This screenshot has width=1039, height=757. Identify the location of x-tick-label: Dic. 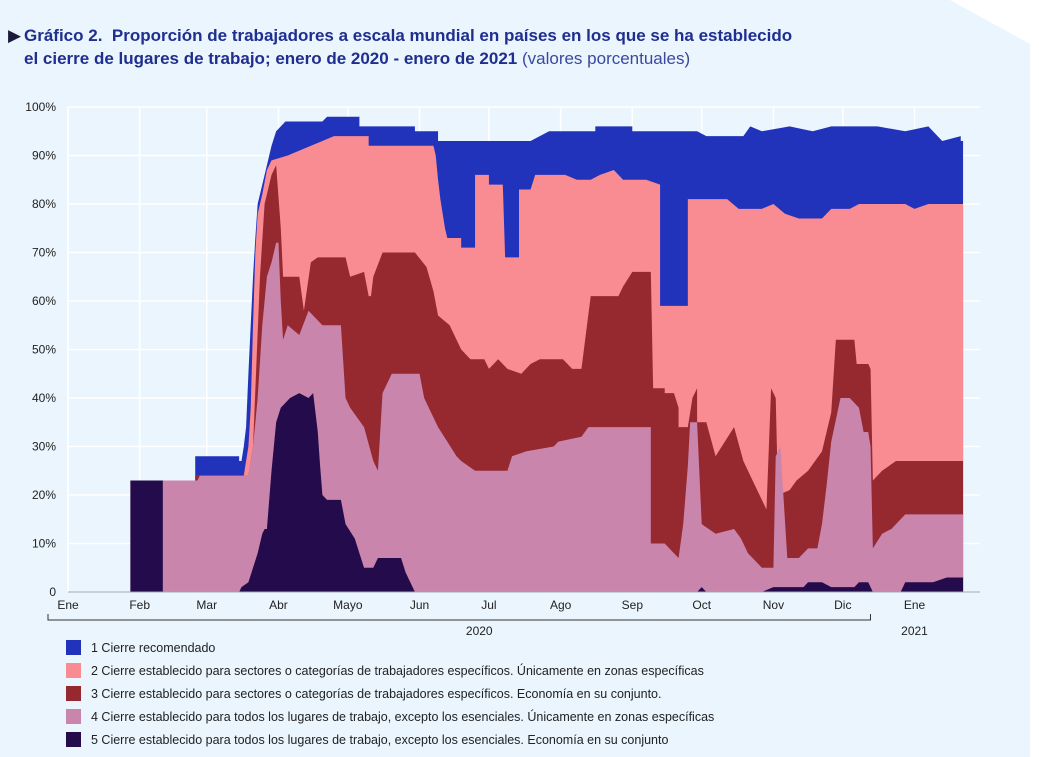
(842, 605).